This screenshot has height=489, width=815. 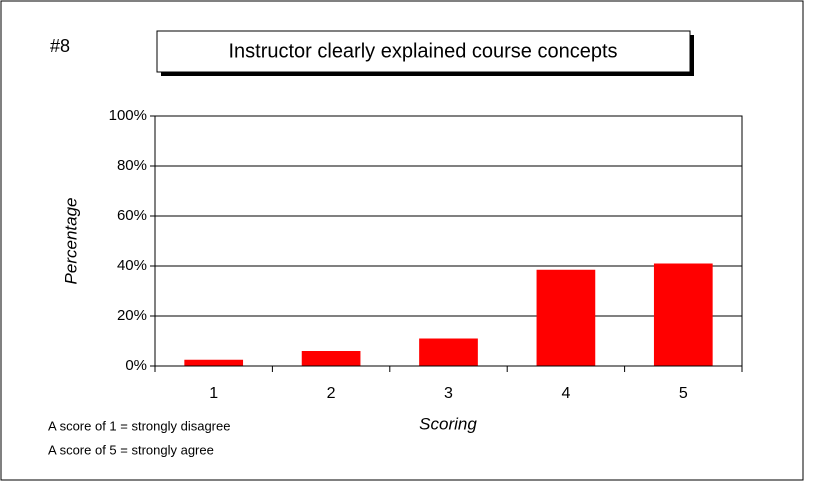 What do you see at coordinates (132, 315) in the screenshot?
I see `y-tick-label: 20%` at bounding box center [132, 315].